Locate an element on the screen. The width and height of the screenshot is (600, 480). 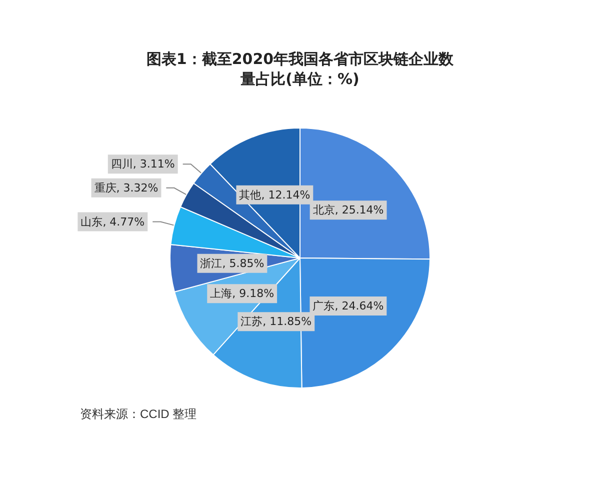
slice-label: 其他, 12.14% is located at coordinates (274, 195).